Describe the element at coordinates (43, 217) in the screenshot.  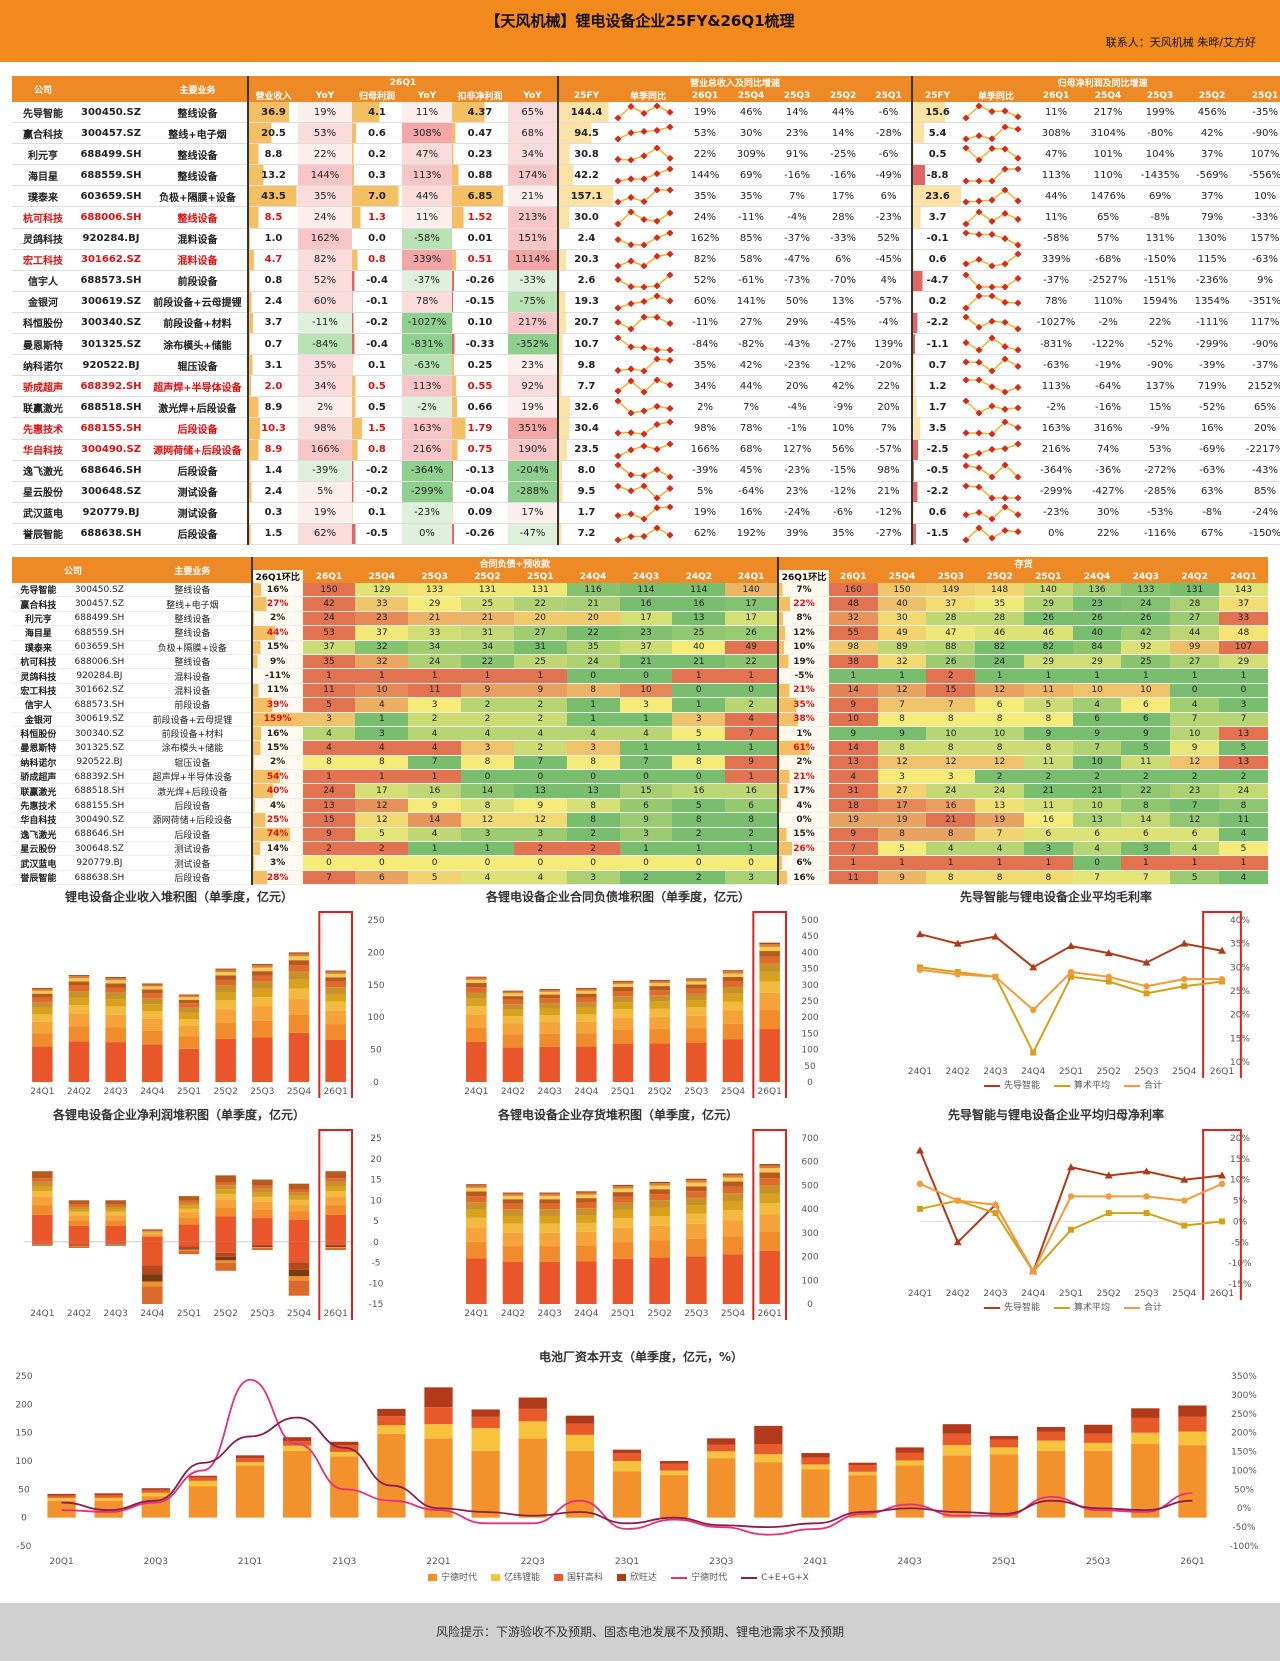
I see `company-name: 杭可科技` at that location.